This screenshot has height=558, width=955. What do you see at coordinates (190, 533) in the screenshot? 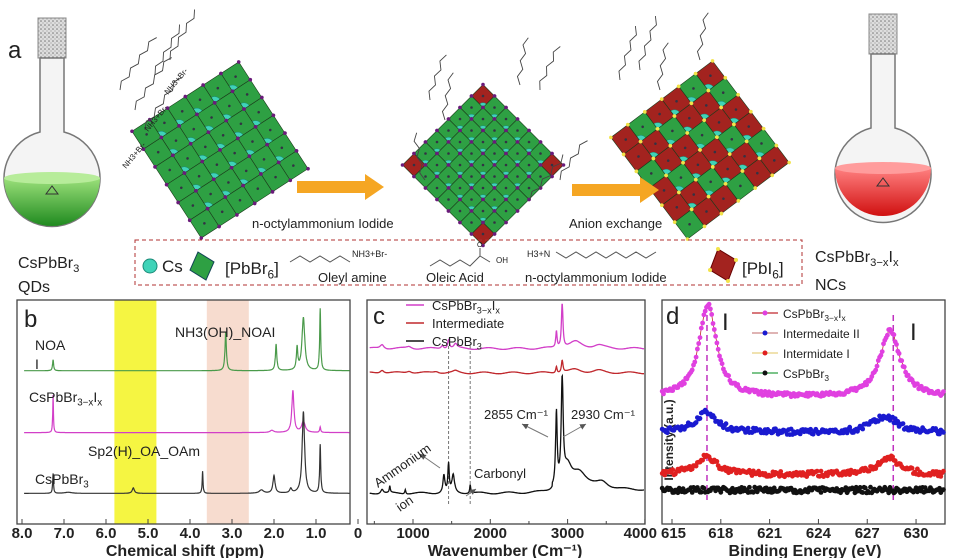
I see `x-tick-label: 4.0` at bounding box center [190, 533].